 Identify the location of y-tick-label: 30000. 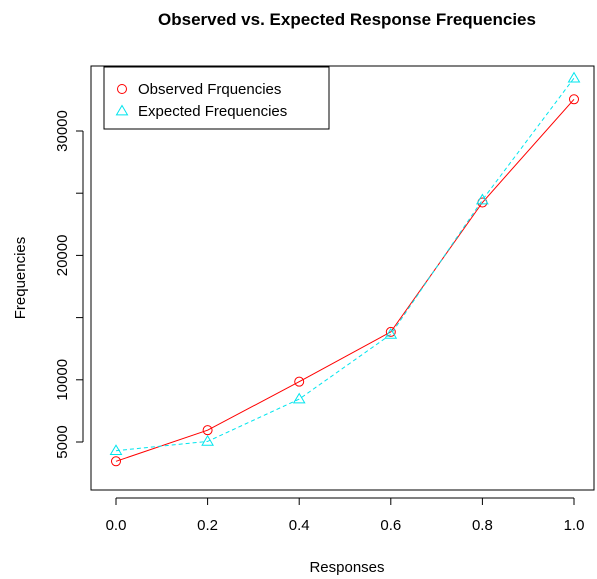
(62, 131).